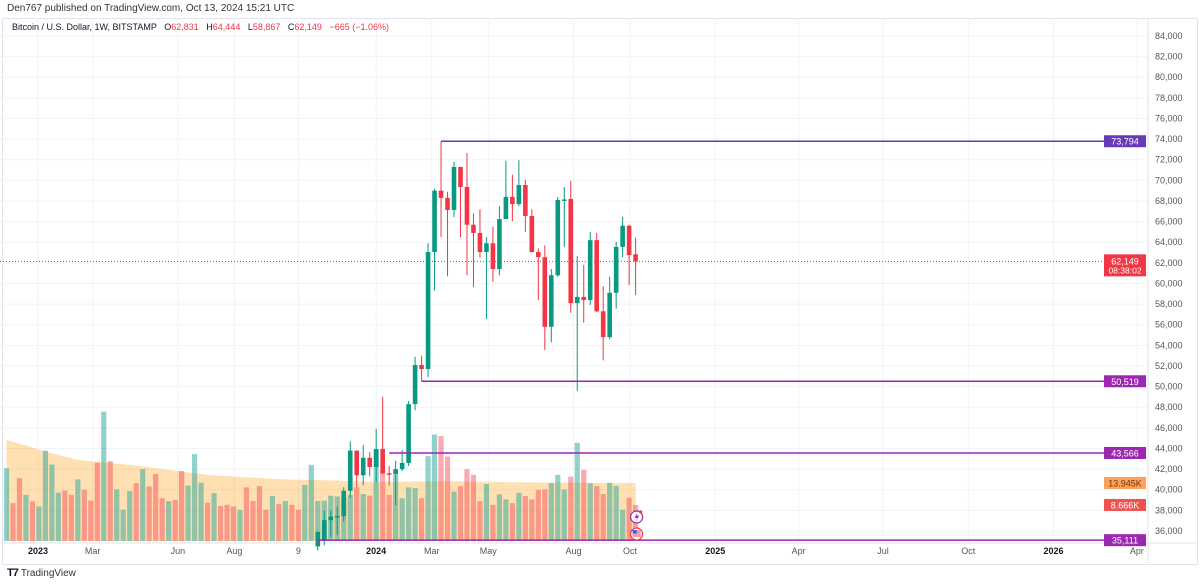  Describe the element at coordinates (489, 551) in the screenshot. I see `x-tick-label: May` at that location.